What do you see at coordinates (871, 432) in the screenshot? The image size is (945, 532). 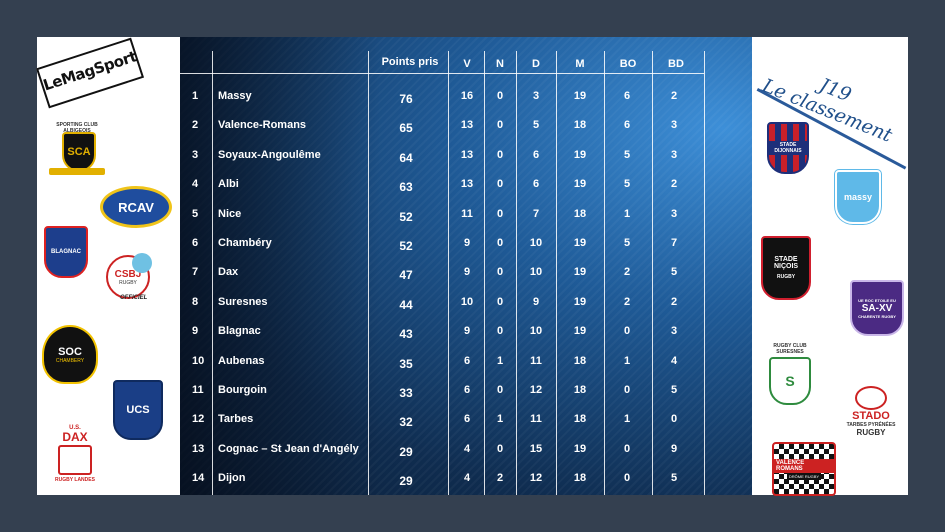 I see `stado-rugby: RUGBY` at bounding box center [871, 432].